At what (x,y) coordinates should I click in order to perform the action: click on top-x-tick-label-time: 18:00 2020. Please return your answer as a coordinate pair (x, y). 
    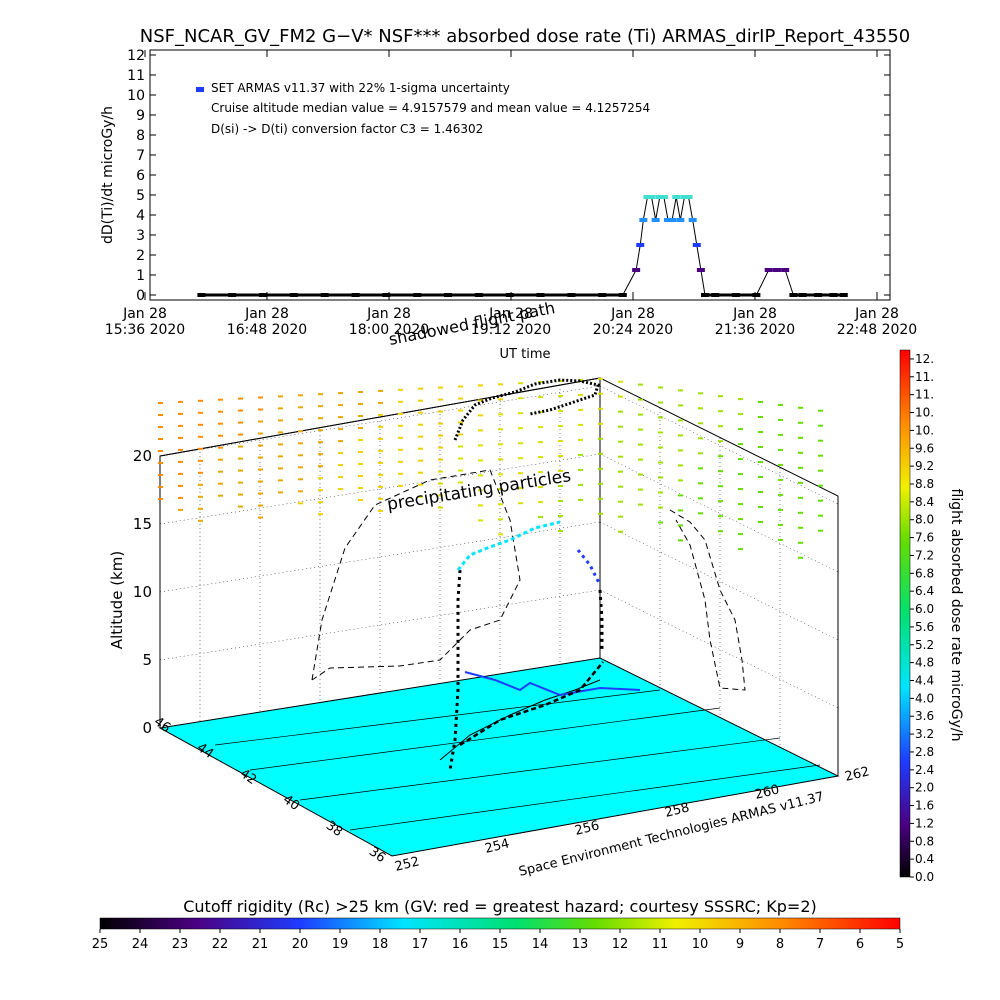
    Looking at the image, I should click on (389, 330).